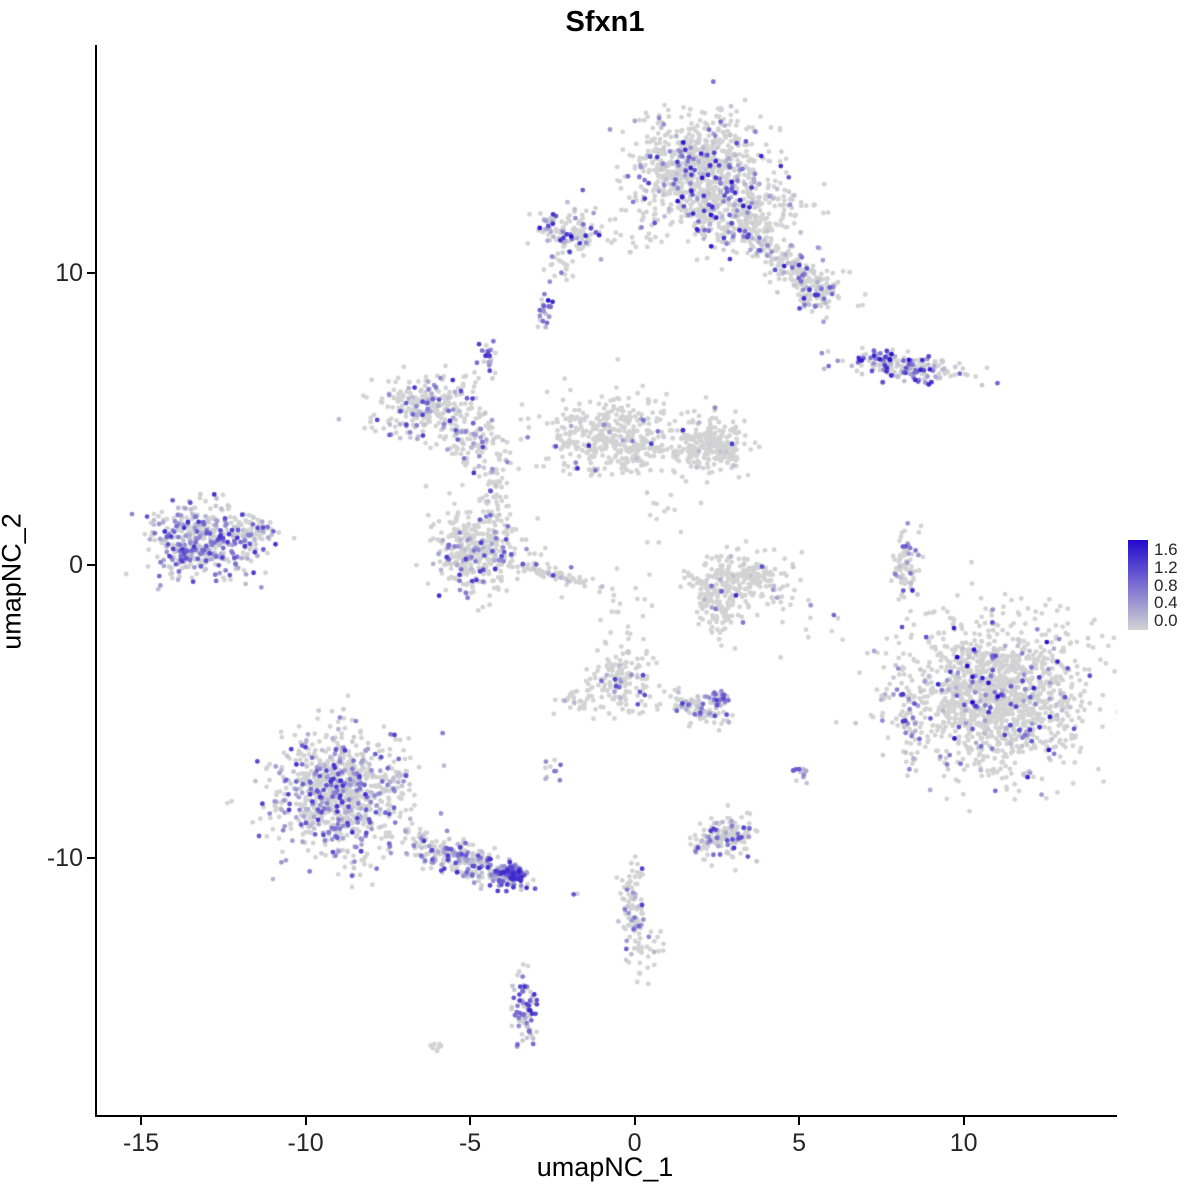 This screenshot has height=1200, width=1200. Describe the element at coordinates (605, 1167) in the screenshot. I see `x-axis-label: umapNC_1` at that location.